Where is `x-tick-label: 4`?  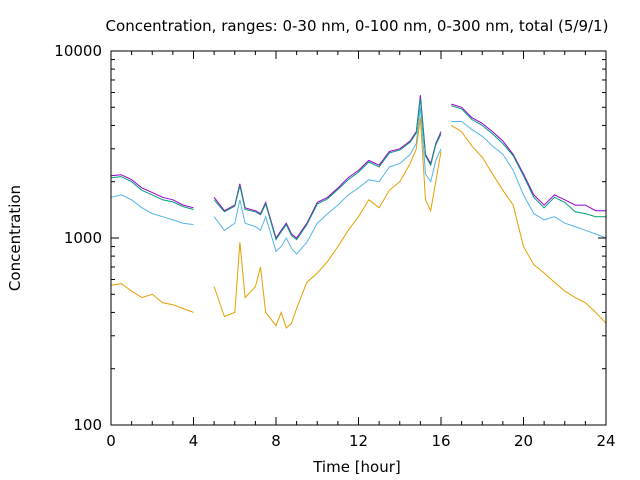 x-tick-label: 4 is located at coordinates (194, 441).